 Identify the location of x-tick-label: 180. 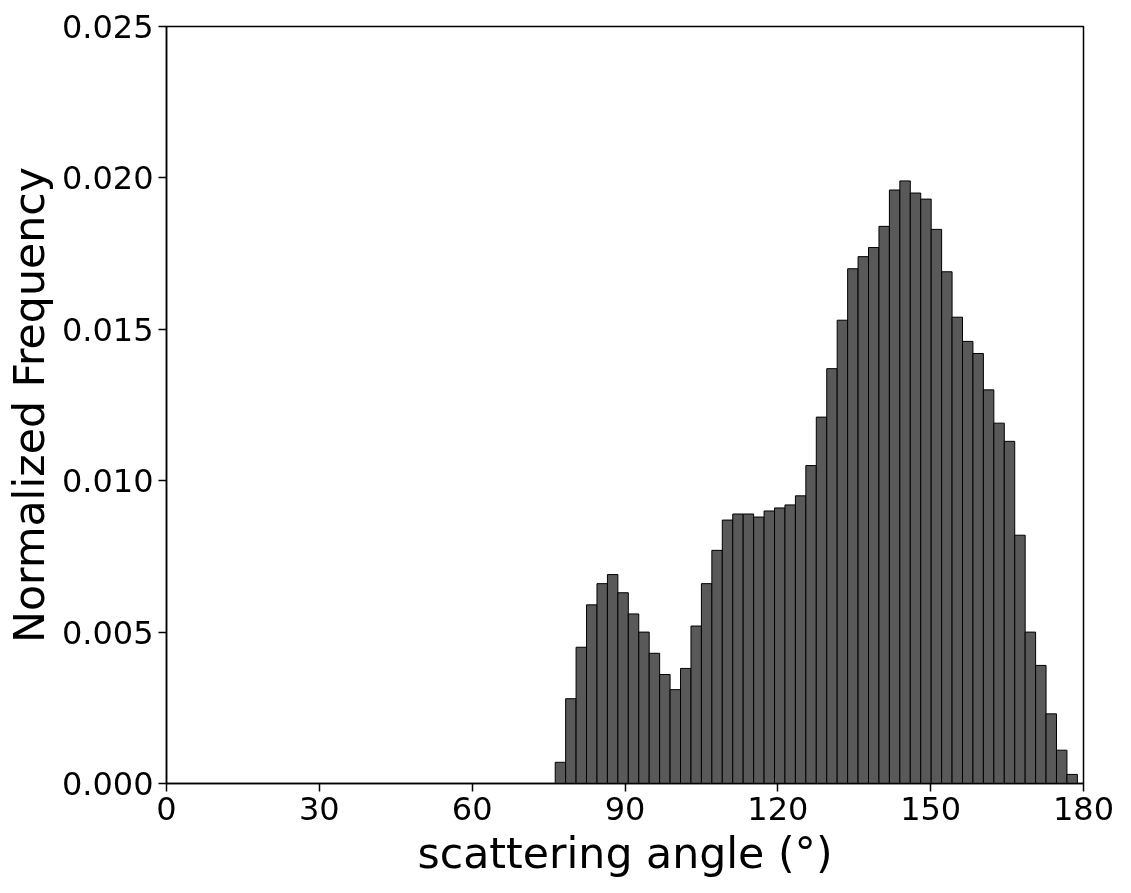
(1083, 808).